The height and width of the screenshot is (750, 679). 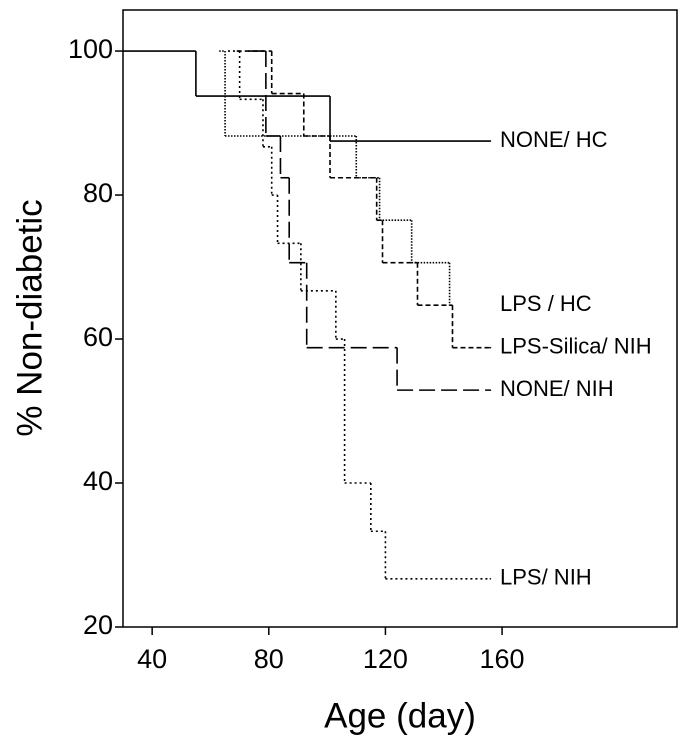 What do you see at coordinates (90, 49) in the screenshot?
I see `y-tick-label: 100` at bounding box center [90, 49].